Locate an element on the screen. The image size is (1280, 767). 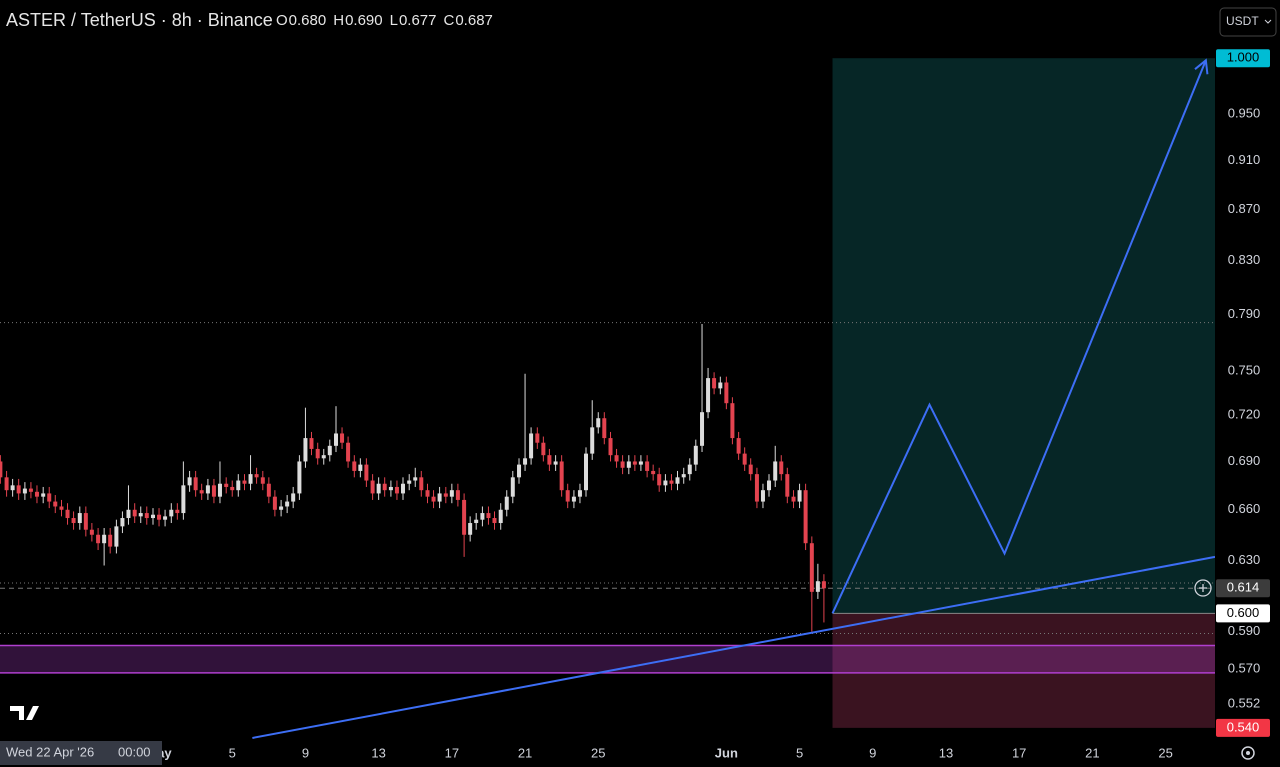
ohlc-key: C is located at coordinates (449, 20).